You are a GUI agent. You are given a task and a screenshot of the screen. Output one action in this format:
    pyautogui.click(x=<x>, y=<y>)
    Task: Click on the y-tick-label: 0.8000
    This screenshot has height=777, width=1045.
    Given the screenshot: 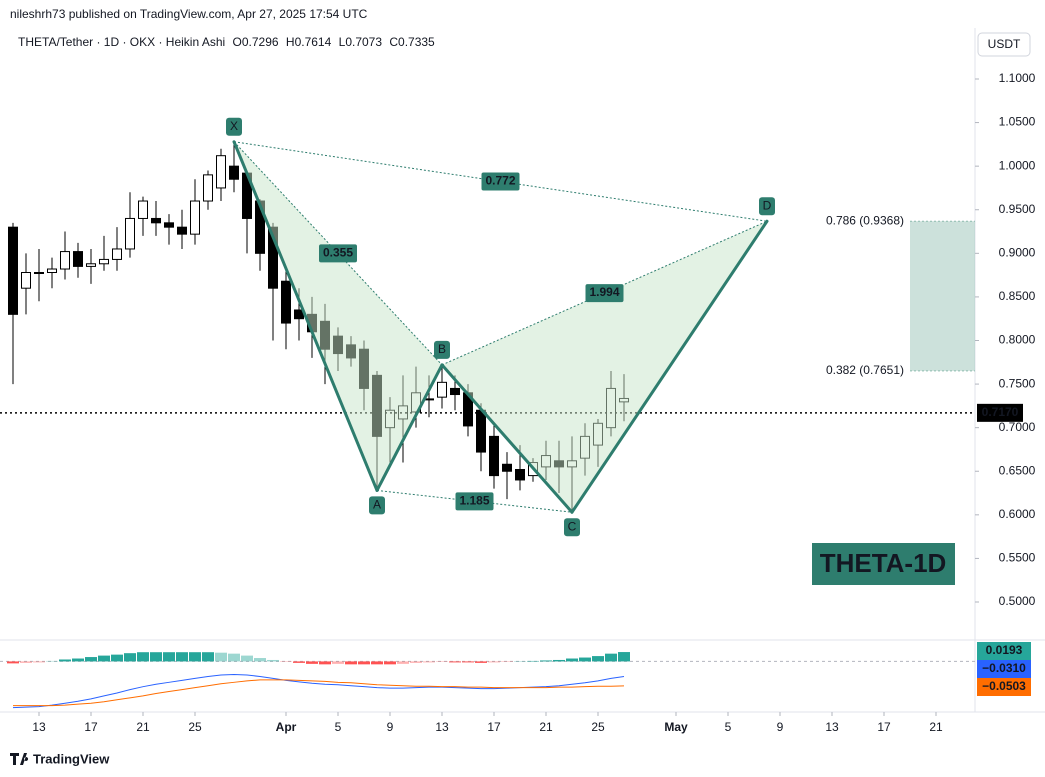 What is the action you would take?
    pyautogui.click(x=1017, y=340)
    